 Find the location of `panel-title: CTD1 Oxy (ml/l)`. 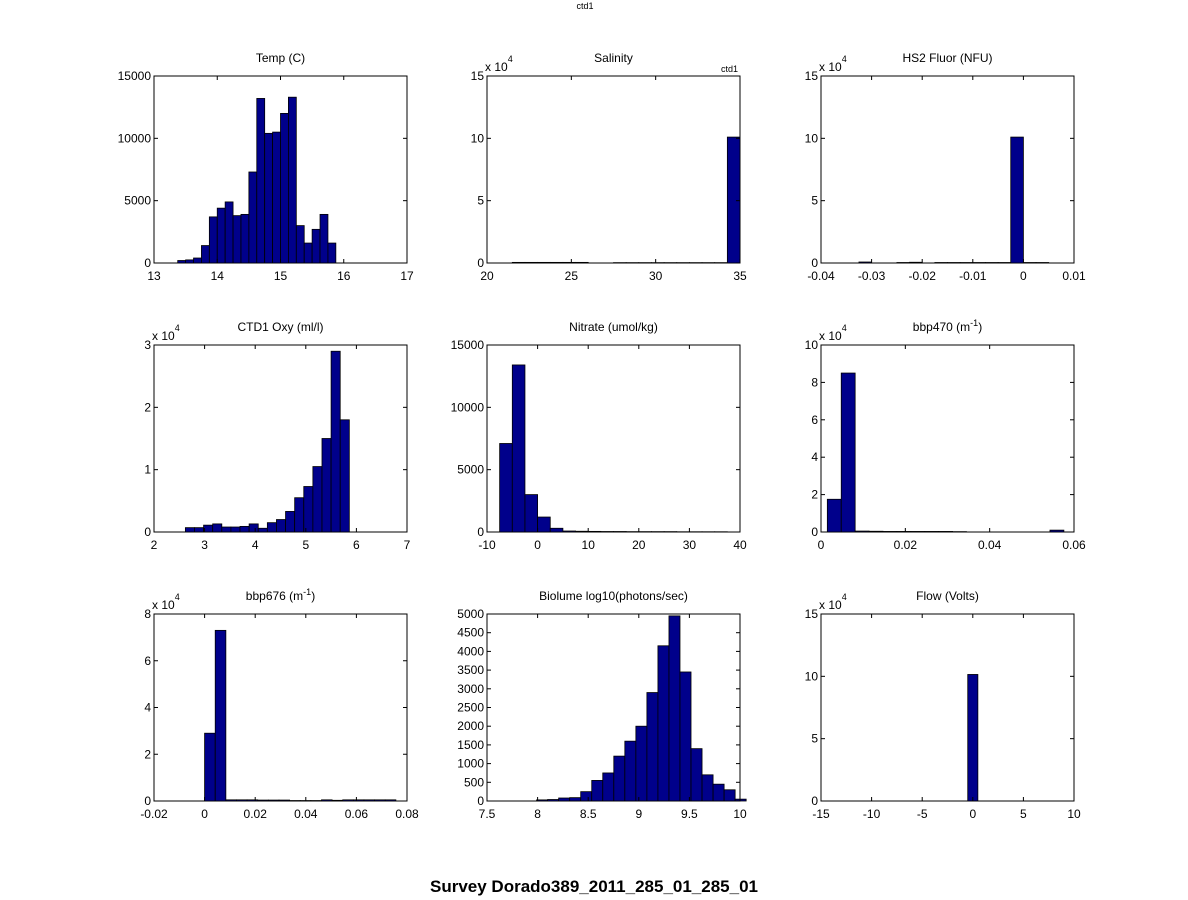

panel-title: CTD1 Oxy (ml/l) is located at coordinates (281, 327).